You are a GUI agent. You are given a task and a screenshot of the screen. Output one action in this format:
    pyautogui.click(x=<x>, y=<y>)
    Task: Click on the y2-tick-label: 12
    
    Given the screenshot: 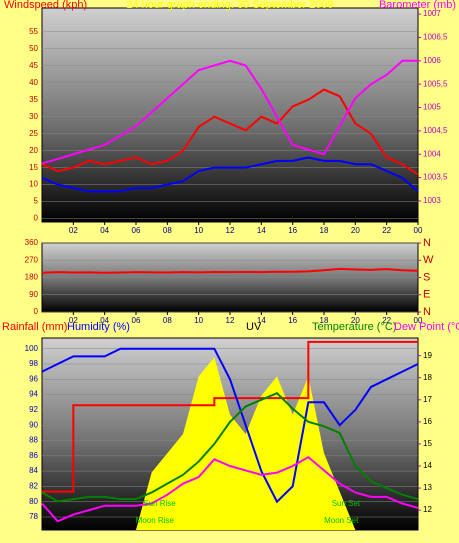 What is the action you would take?
    pyautogui.click(x=427, y=509)
    